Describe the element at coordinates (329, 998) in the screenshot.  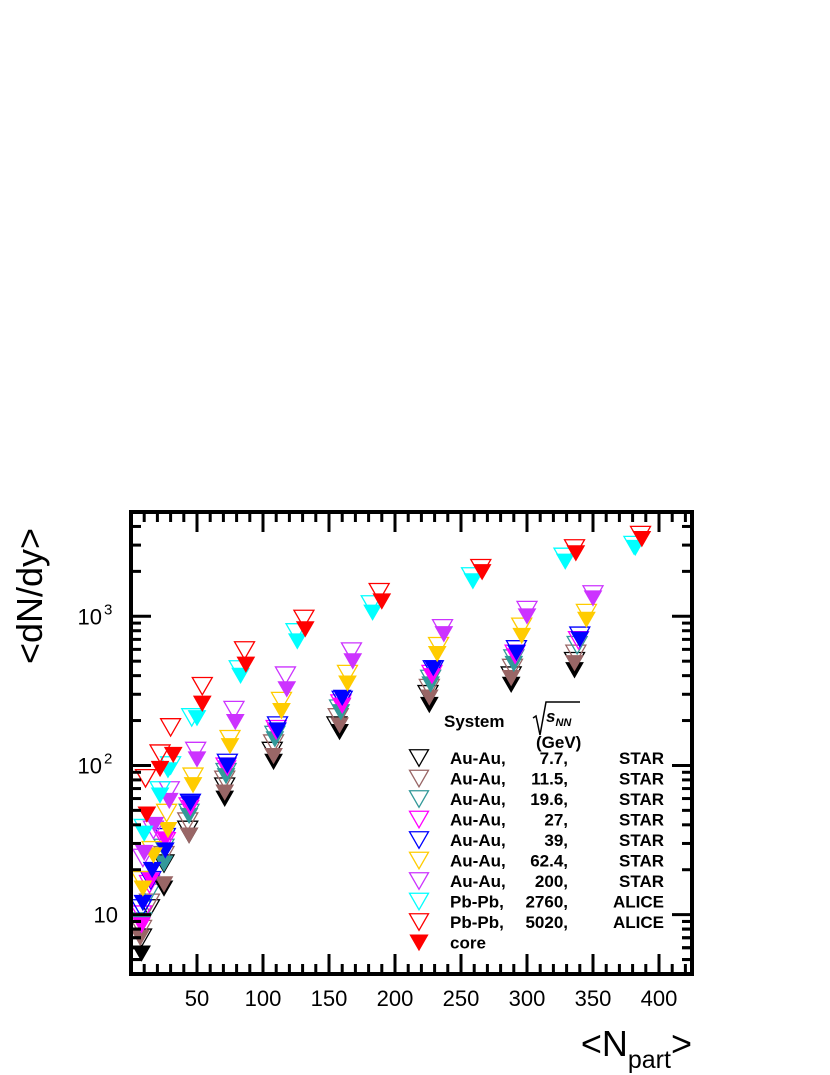
I see `x-tick-label: 150` at that location.